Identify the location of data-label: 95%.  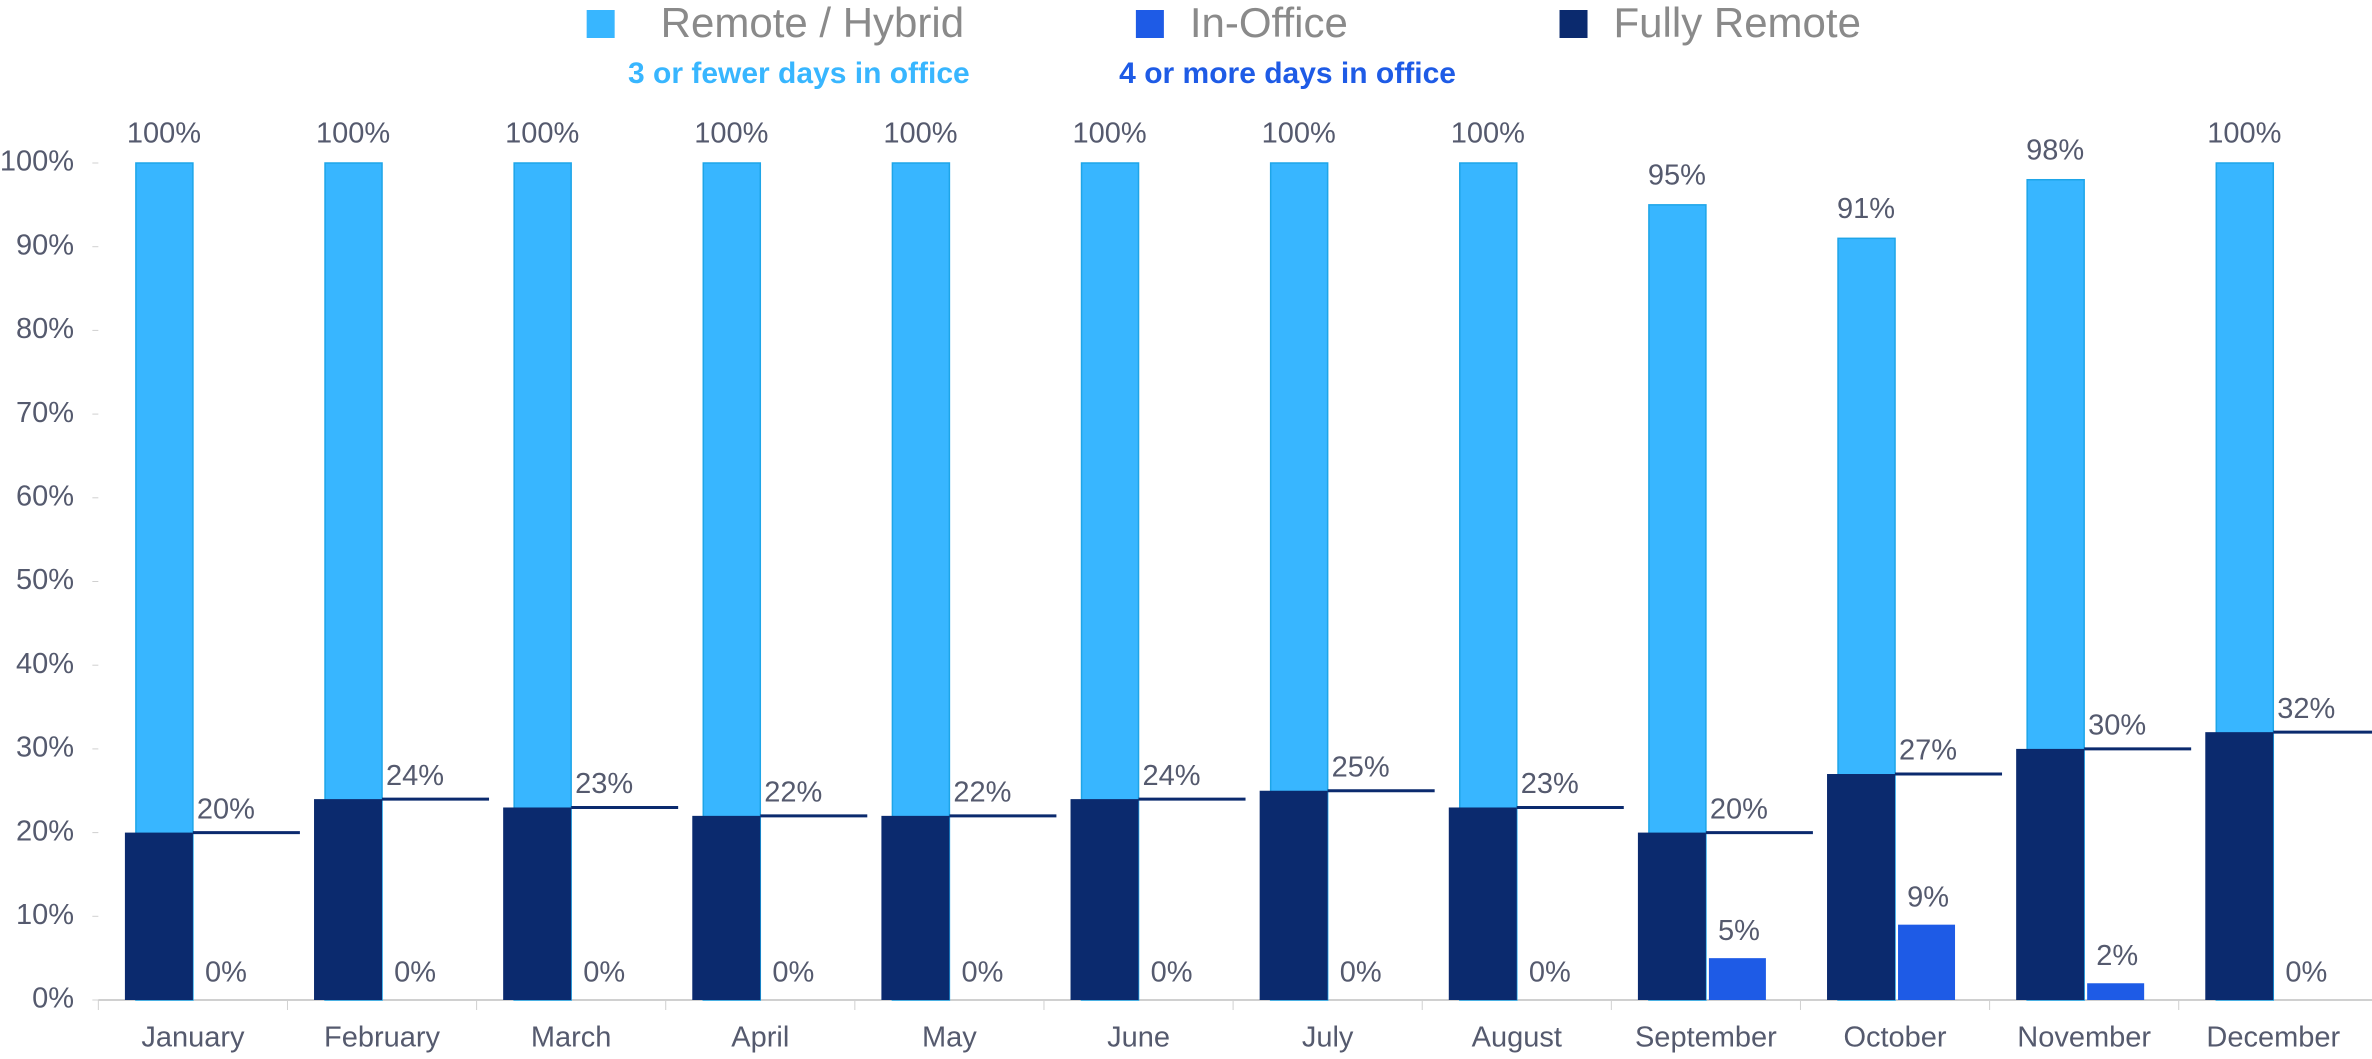
(1677, 176).